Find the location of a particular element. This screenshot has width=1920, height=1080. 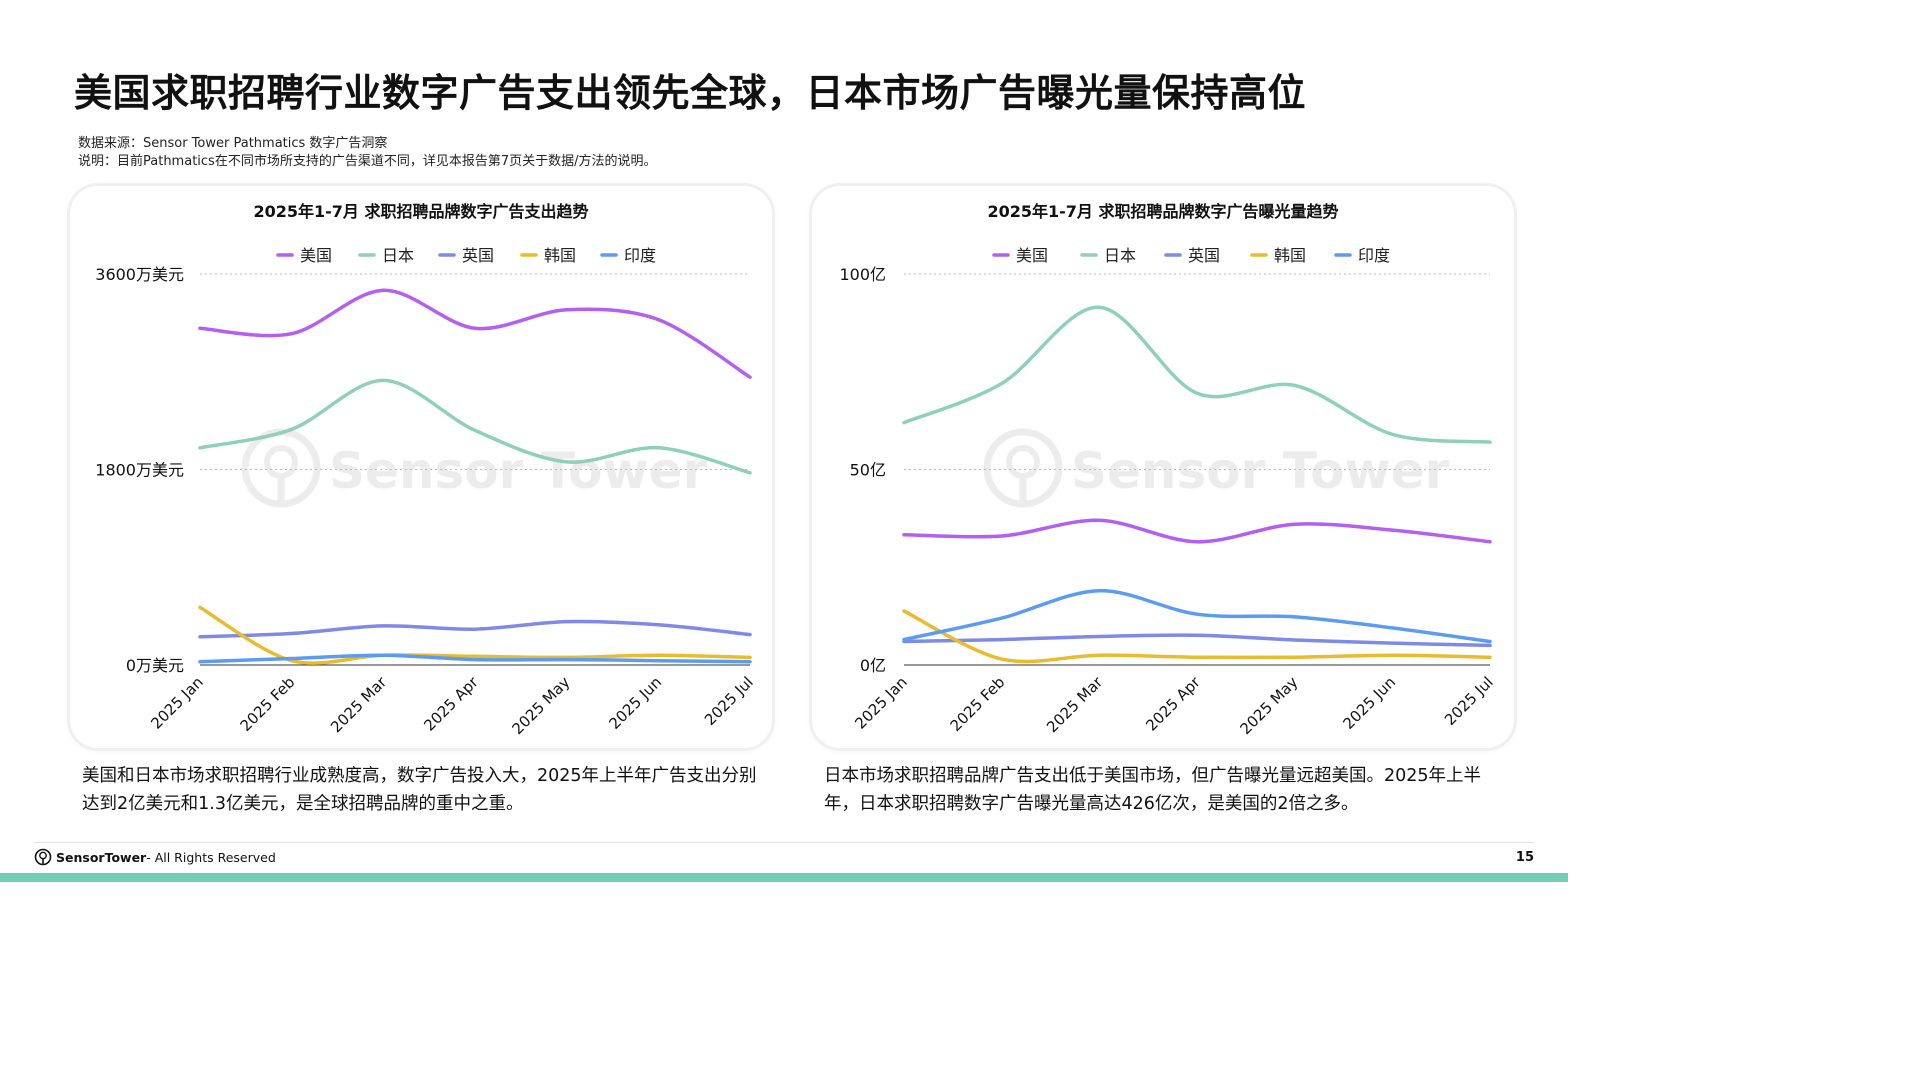

chart-title: 2025年1-7月 求职招聘品牌数字广告曝光量趋势 is located at coordinates (1162, 211).